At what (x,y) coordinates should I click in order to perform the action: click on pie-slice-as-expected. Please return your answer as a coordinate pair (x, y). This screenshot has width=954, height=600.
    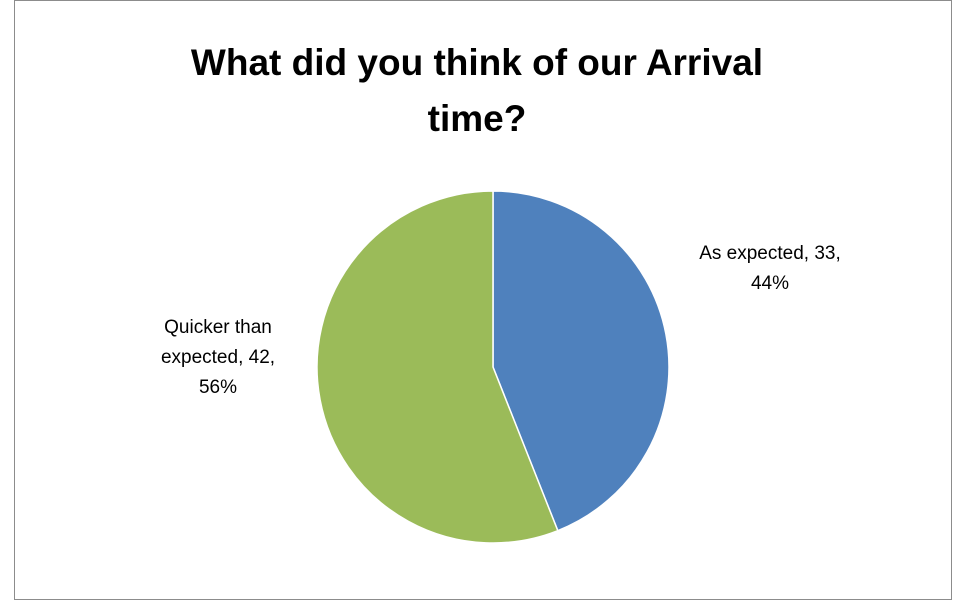
    Looking at the image, I should click on (581, 361).